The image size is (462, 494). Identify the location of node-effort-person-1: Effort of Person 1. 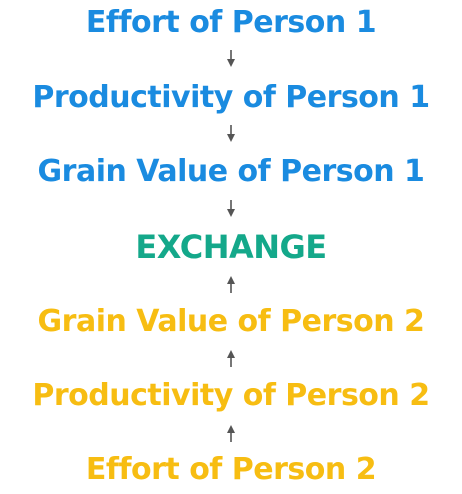
(231, 22).